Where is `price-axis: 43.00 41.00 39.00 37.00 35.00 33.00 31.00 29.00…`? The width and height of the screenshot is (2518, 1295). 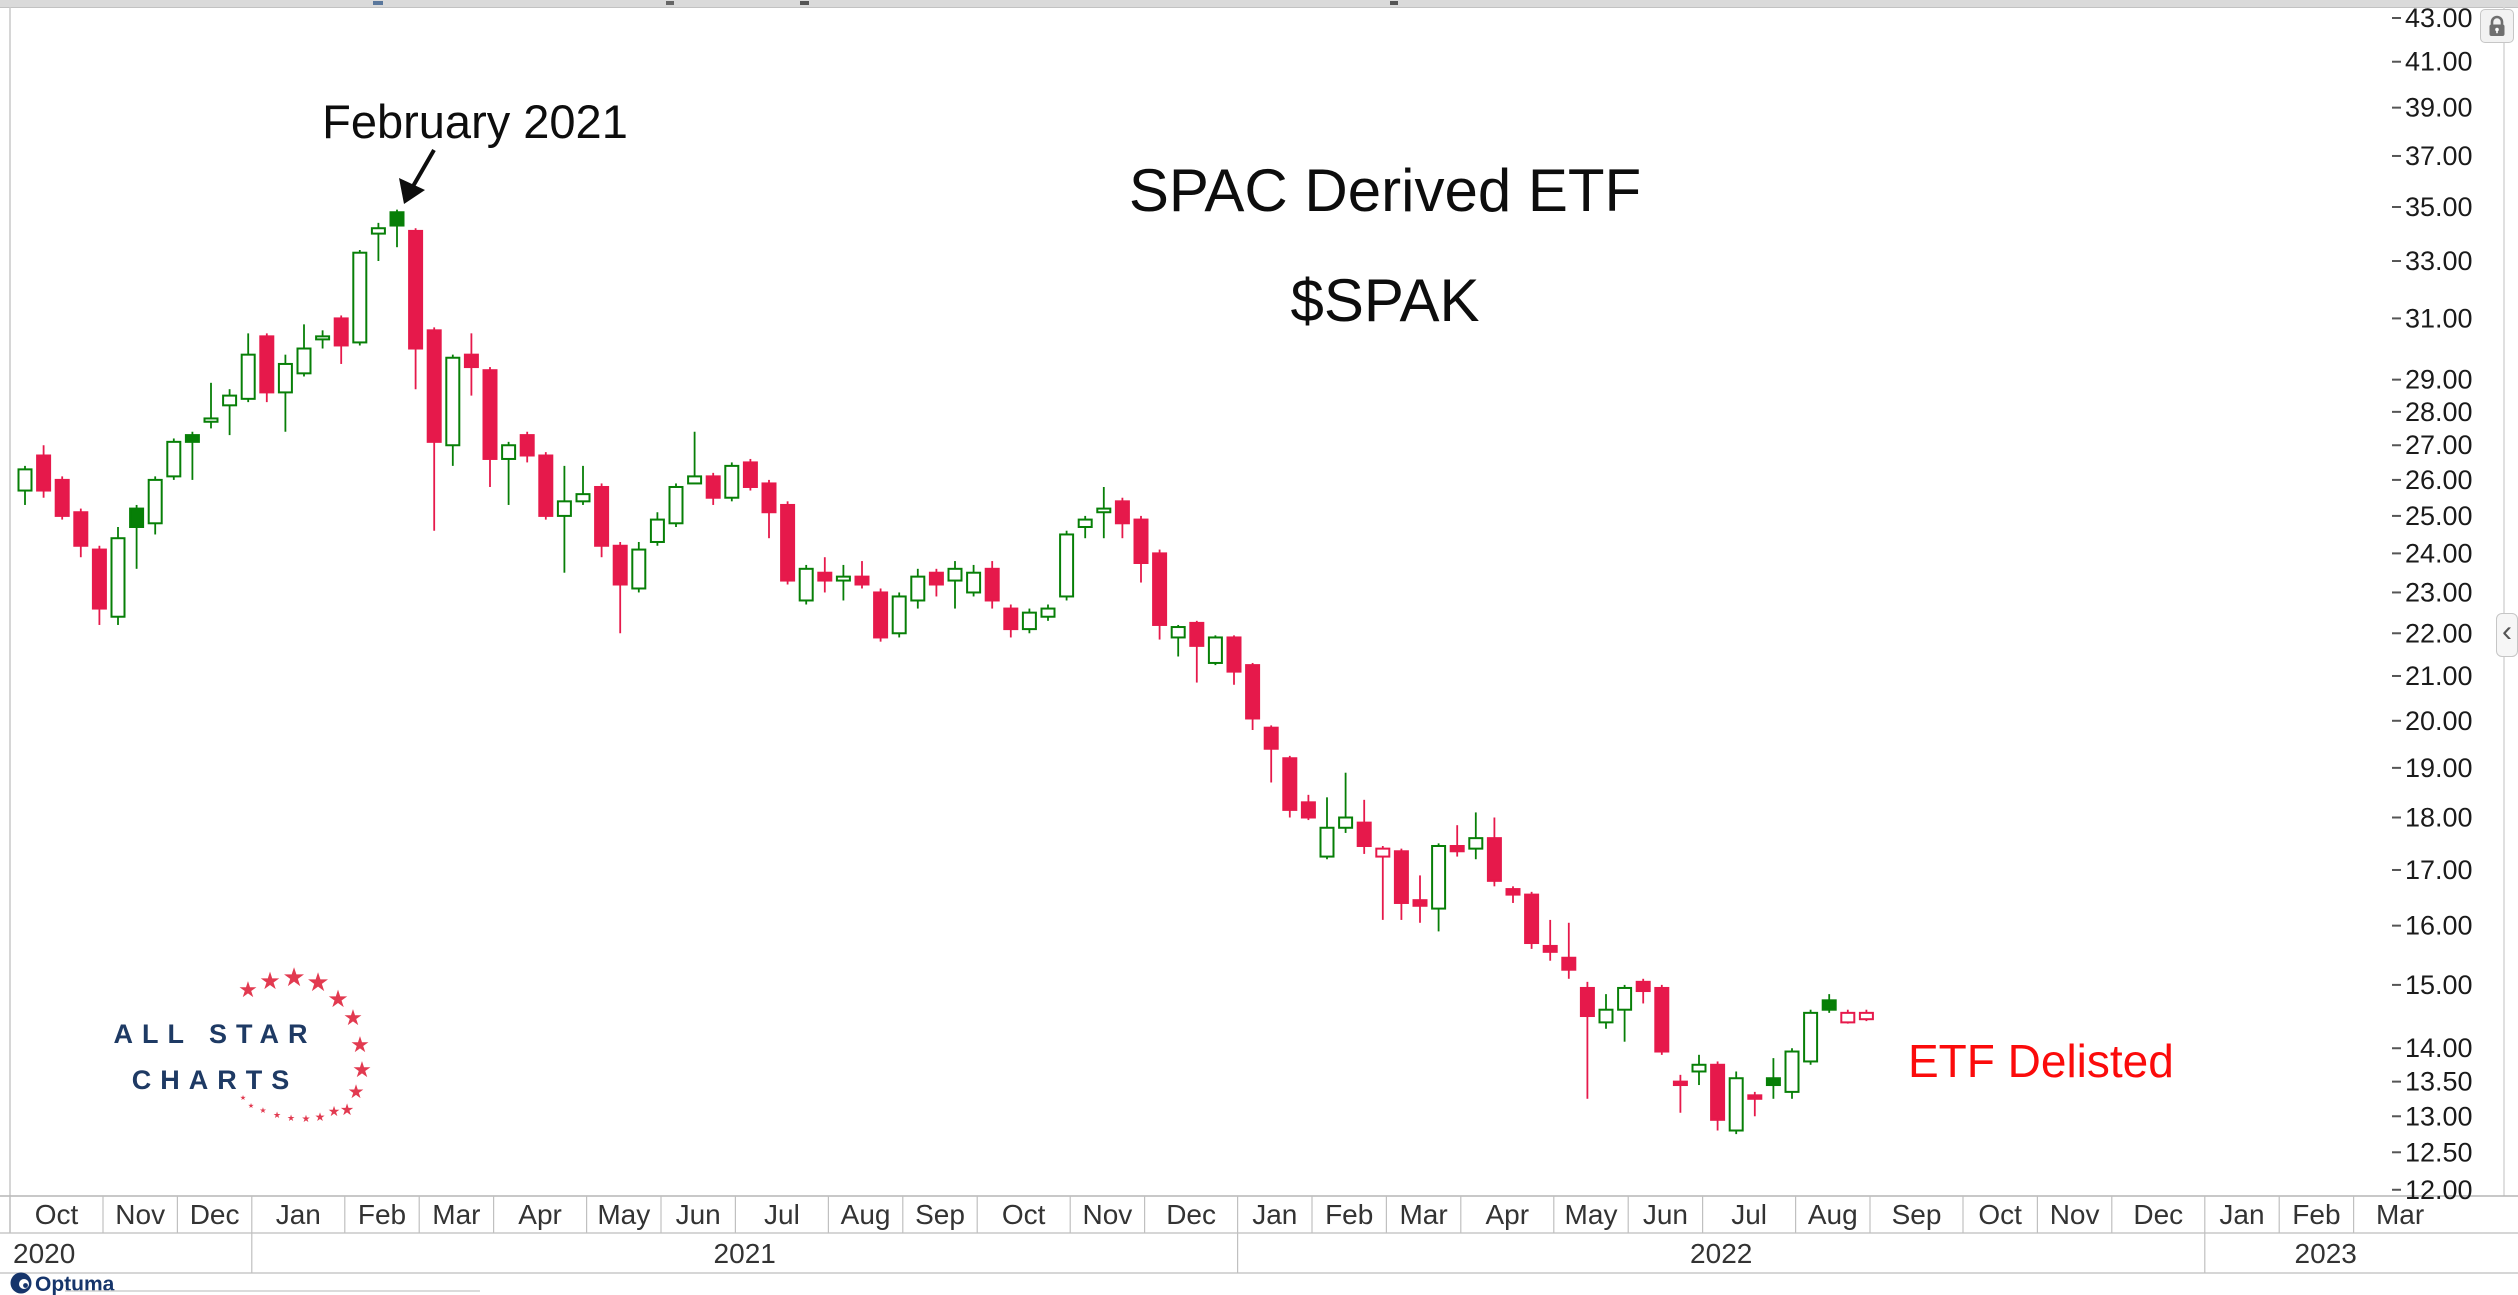 price-axis: 43.00 41.00 39.00 37.00 35.00 33.00 31.00 29.00… is located at coordinates (2432, 604).